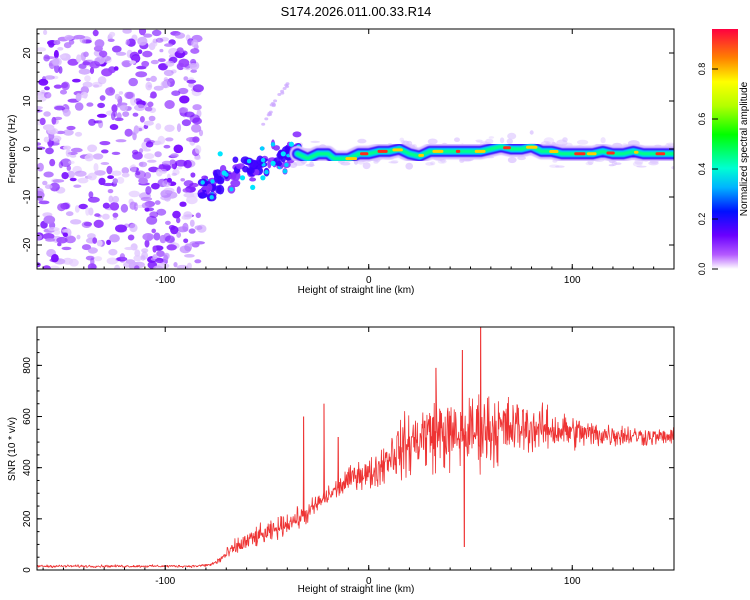 This screenshot has width=750, height=600. Describe the element at coordinates (27, 149) in the screenshot. I see `spectrogram-y-tick-label: 0` at that location.